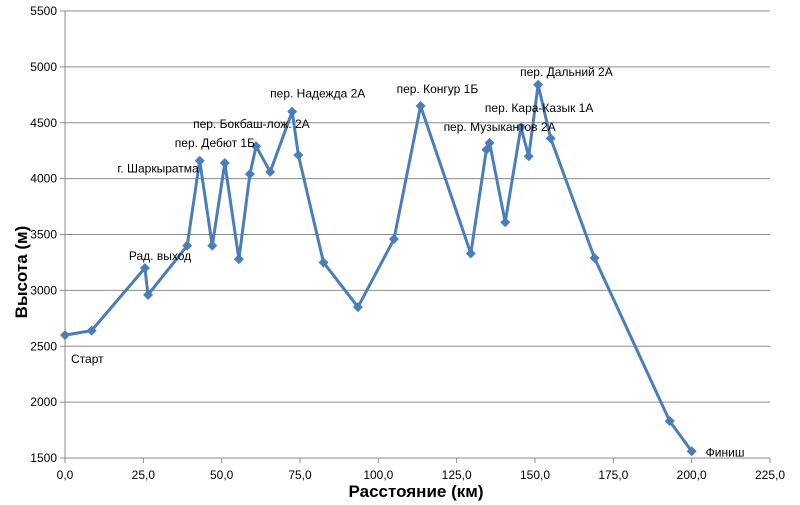  Describe the element at coordinates (539, 108) in the screenshot. I see `annotation-label: пер. Кара-Казык 1А` at that location.